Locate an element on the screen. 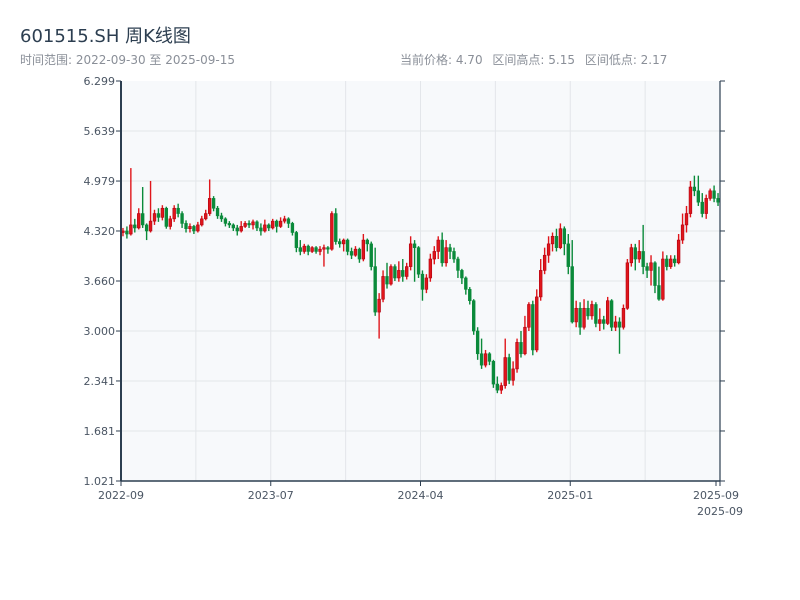 Image resolution: width=800 pixels, height=600 pixels. y-tick-label: 2.341 is located at coordinates (100, 381).